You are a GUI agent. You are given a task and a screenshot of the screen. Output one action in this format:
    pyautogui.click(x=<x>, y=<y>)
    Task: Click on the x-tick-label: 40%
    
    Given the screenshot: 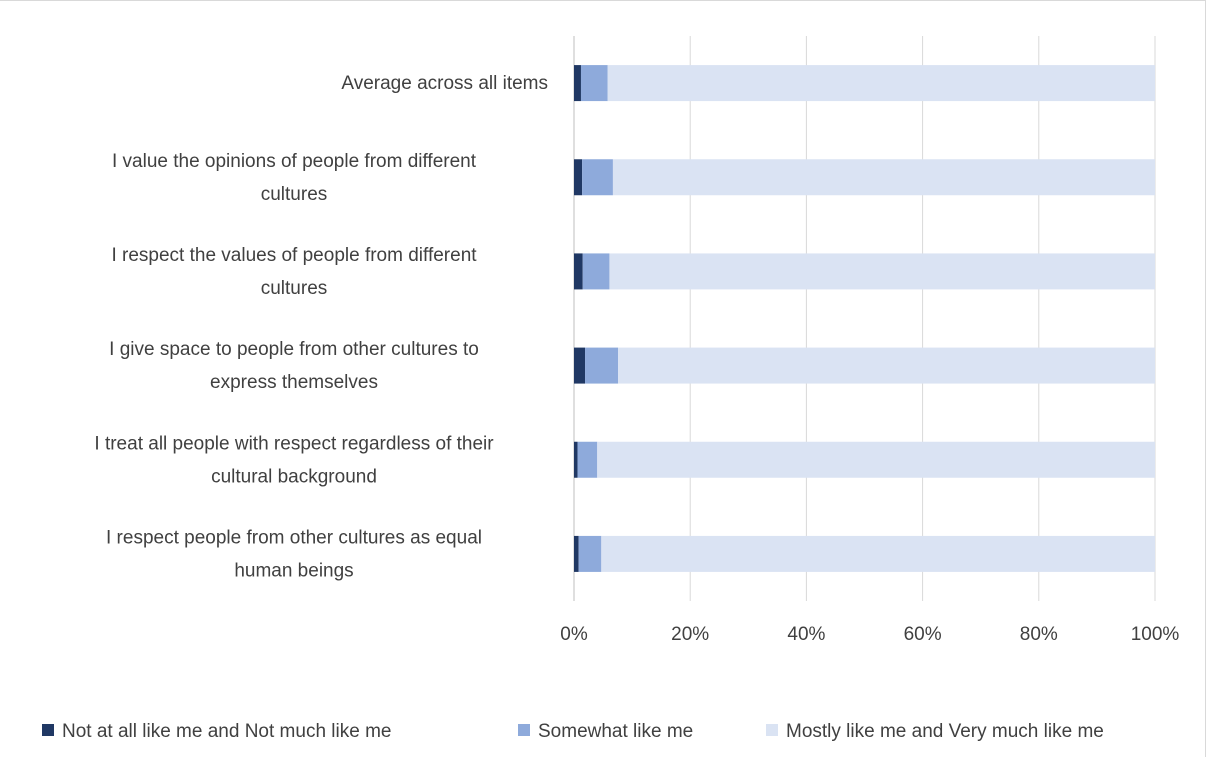 What is the action you would take?
    pyautogui.click(x=806, y=634)
    